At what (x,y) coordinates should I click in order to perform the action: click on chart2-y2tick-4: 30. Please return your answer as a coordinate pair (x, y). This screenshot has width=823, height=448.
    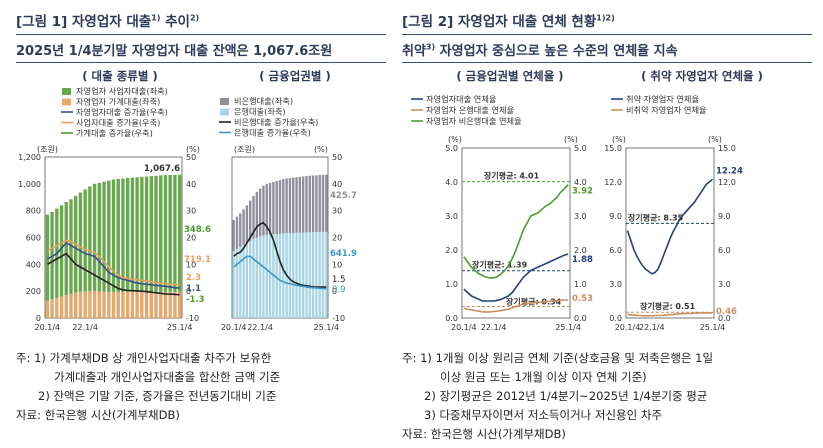
    Looking at the image, I should click on (337, 211).